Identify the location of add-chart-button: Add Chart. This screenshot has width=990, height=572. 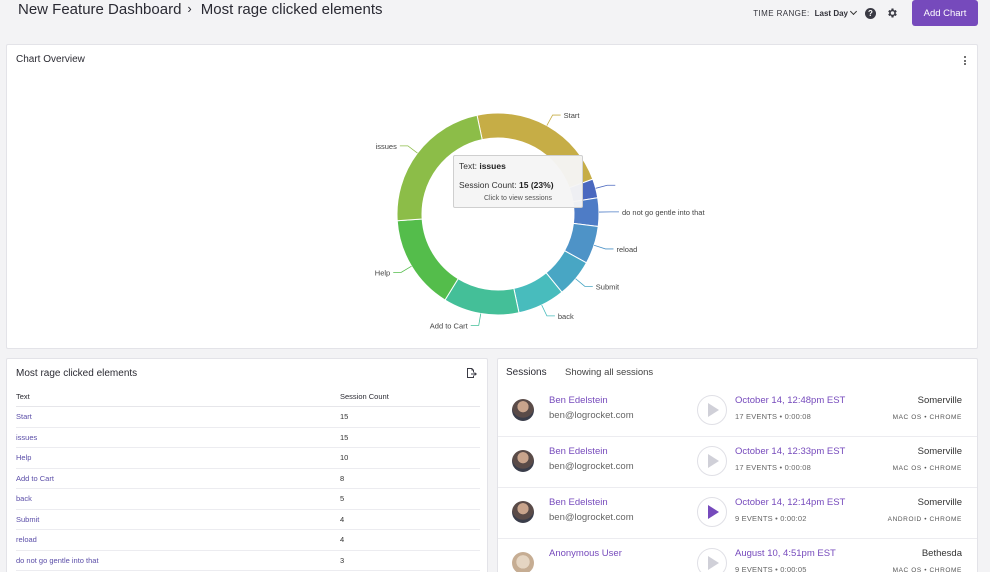
(945, 13).